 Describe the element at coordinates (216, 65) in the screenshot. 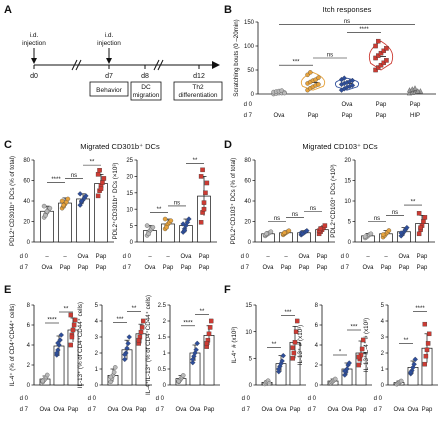

I see `timeline-arrowhead` at that location.